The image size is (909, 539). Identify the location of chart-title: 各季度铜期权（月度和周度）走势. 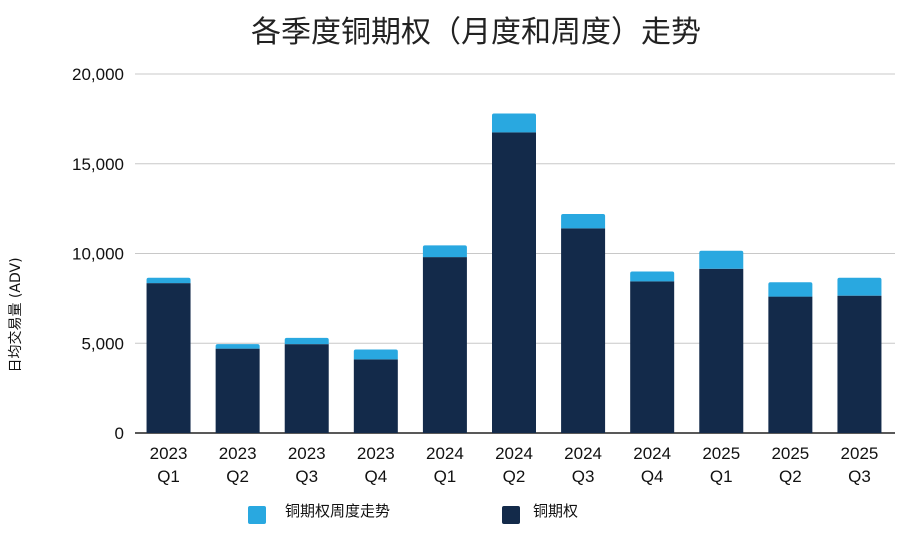
(476, 32).